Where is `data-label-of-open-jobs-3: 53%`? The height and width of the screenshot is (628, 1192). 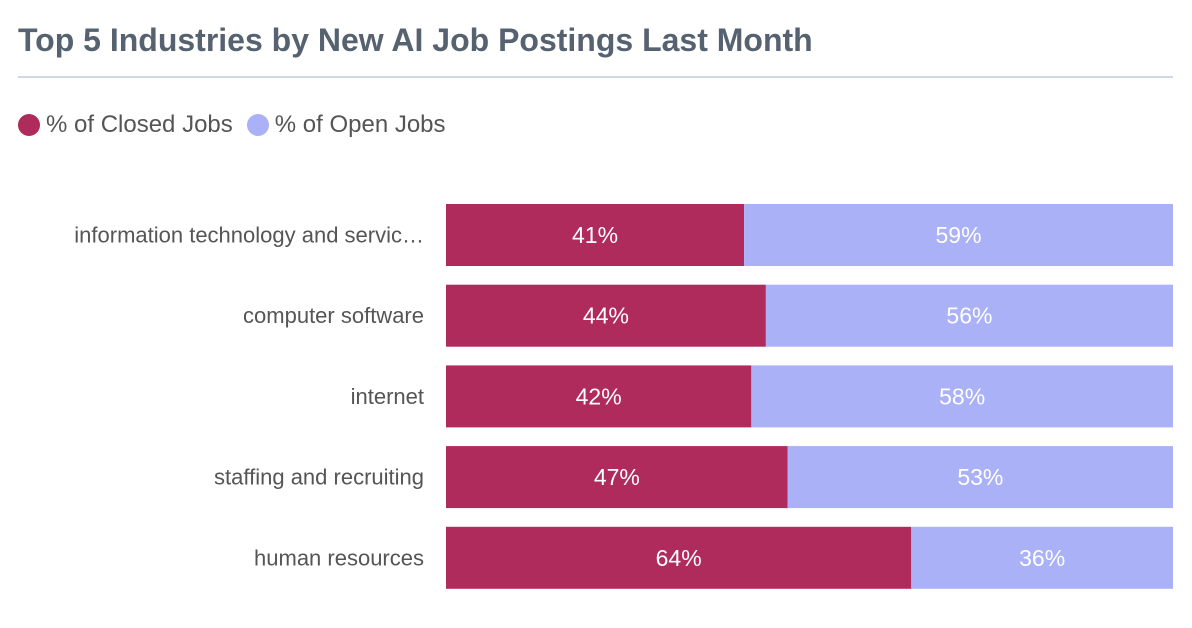 data-label-of-open-jobs-3: 53% is located at coordinates (980, 477).